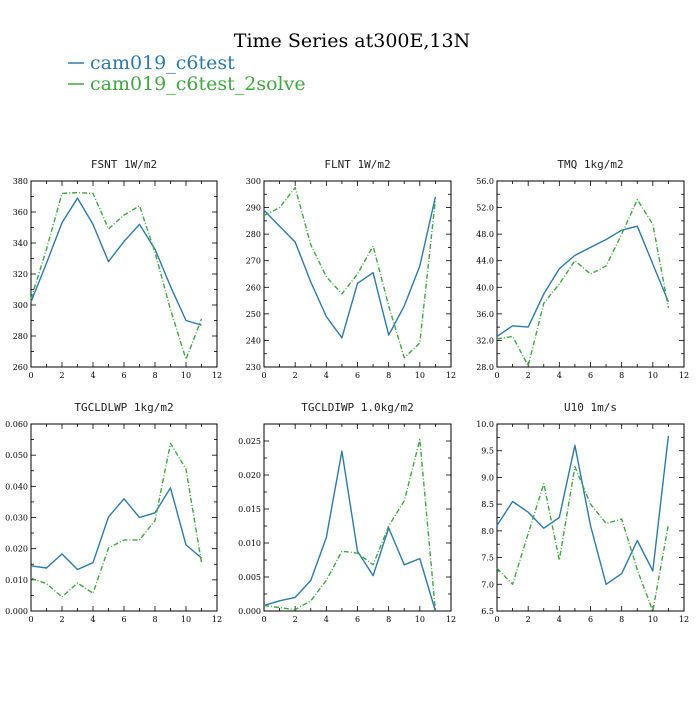  What do you see at coordinates (20, 212) in the screenshot?
I see `y-tick-label: 360` at bounding box center [20, 212].